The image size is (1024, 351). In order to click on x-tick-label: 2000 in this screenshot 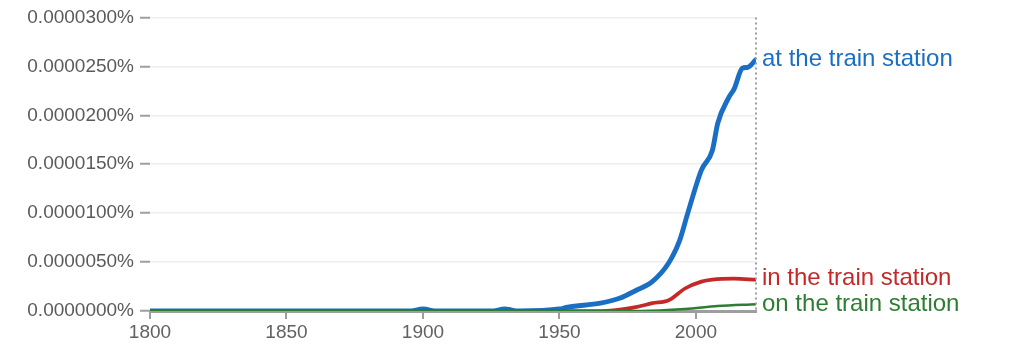, I will do `click(696, 331)`.